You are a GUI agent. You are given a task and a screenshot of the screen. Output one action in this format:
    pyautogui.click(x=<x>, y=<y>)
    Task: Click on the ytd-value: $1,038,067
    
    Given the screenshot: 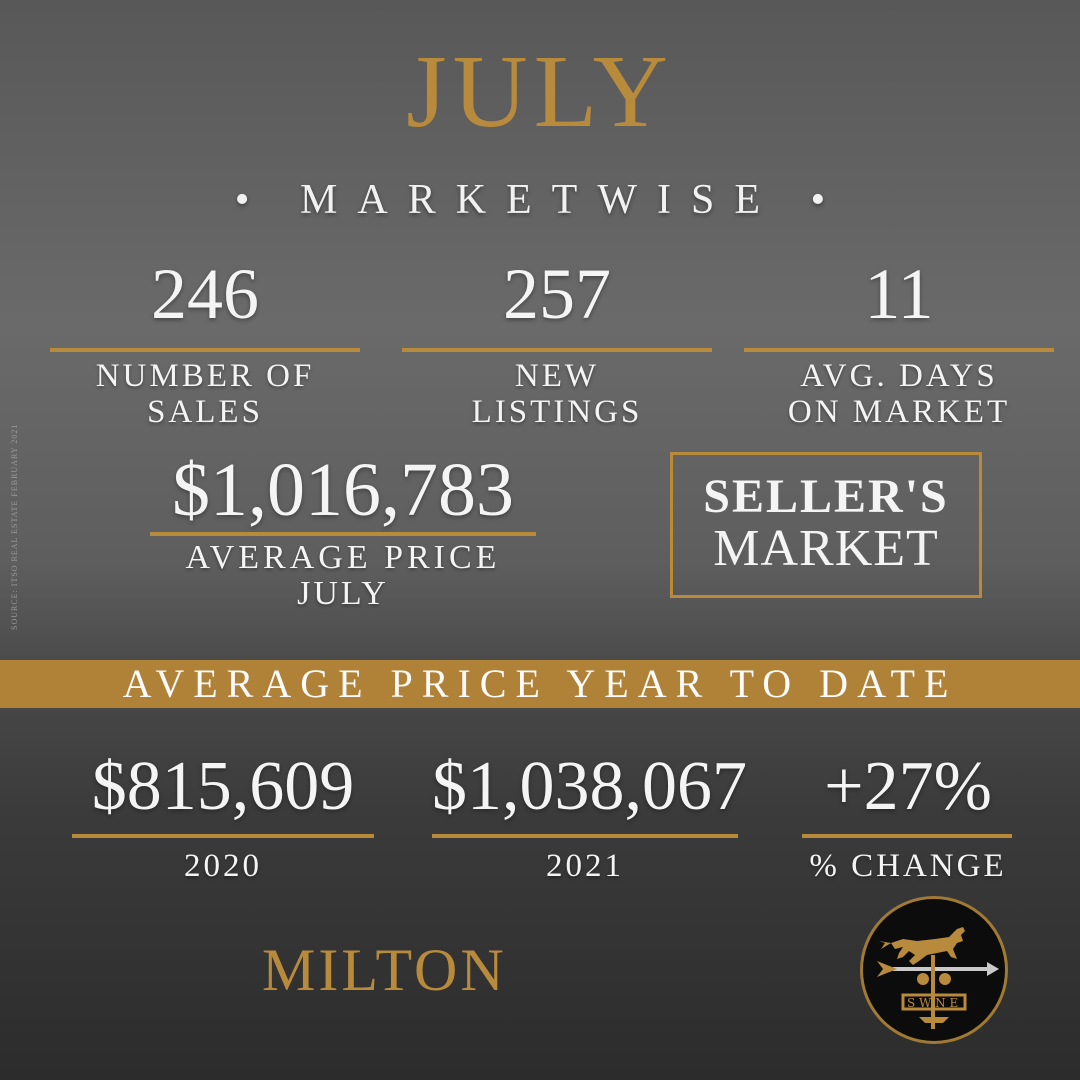 What is the action you would take?
    pyautogui.click(x=589, y=786)
    